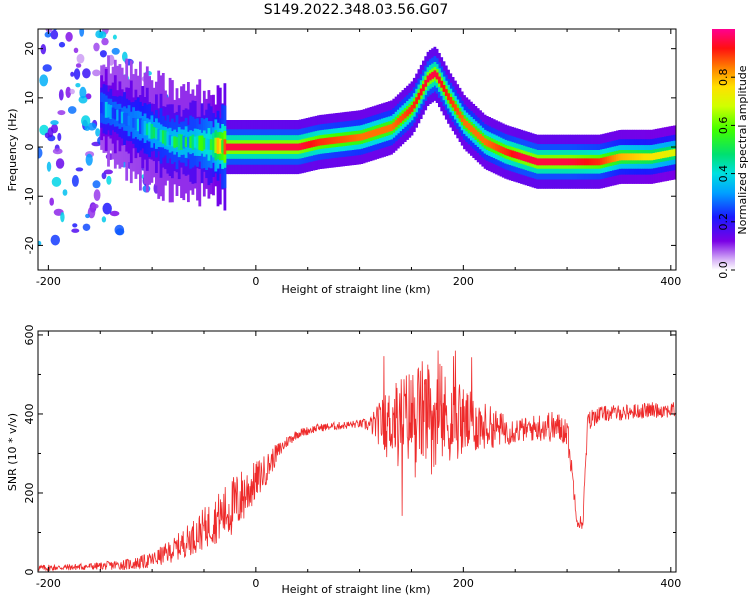 The width and height of the screenshot is (750, 600). Describe the element at coordinates (29, 413) in the screenshot. I see `y-tick-label: 400` at that location.